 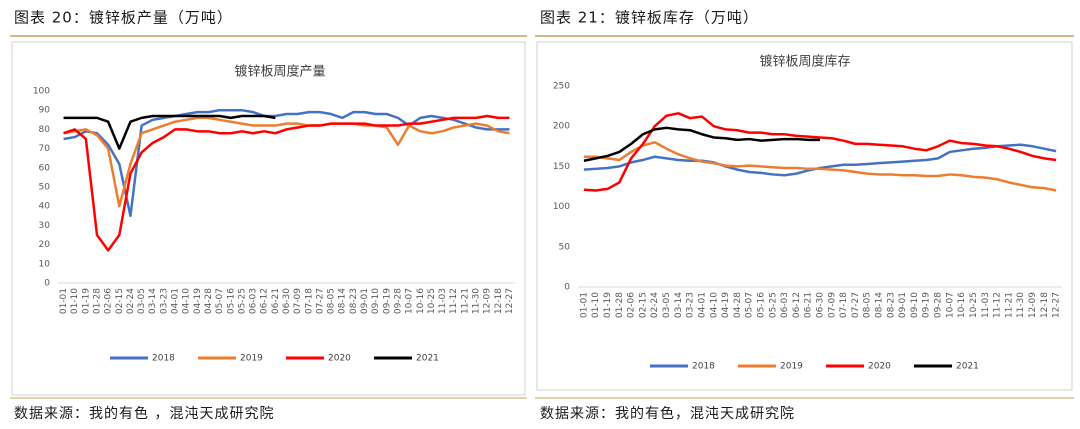 What do you see at coordinates (565, 247) in the screenshot?
I see `y-tick-label: 50` at bounding box center [565, 247].